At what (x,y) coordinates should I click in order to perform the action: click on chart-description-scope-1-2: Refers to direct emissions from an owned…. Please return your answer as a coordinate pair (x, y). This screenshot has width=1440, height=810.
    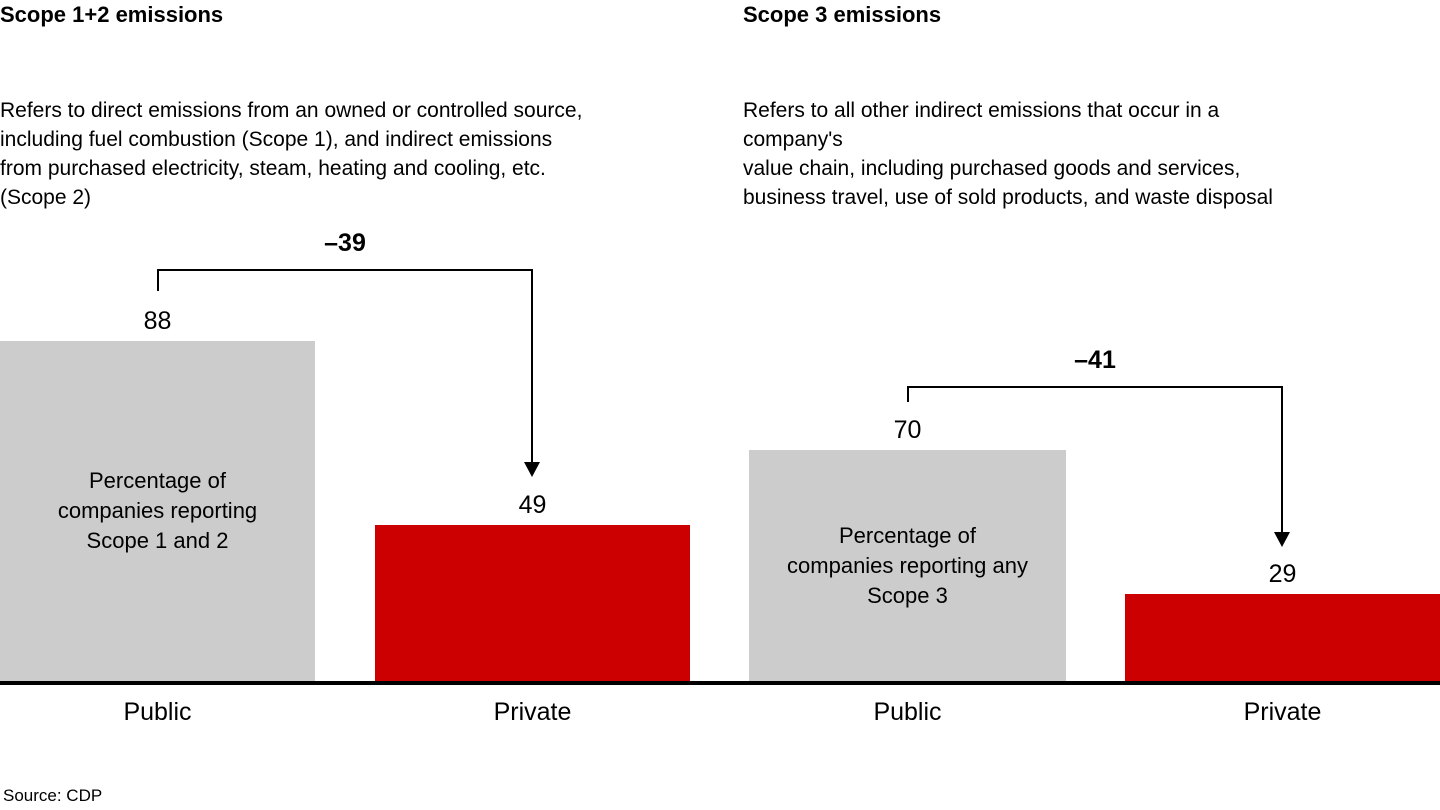
    Looking at the image, I should click on (291, 154).